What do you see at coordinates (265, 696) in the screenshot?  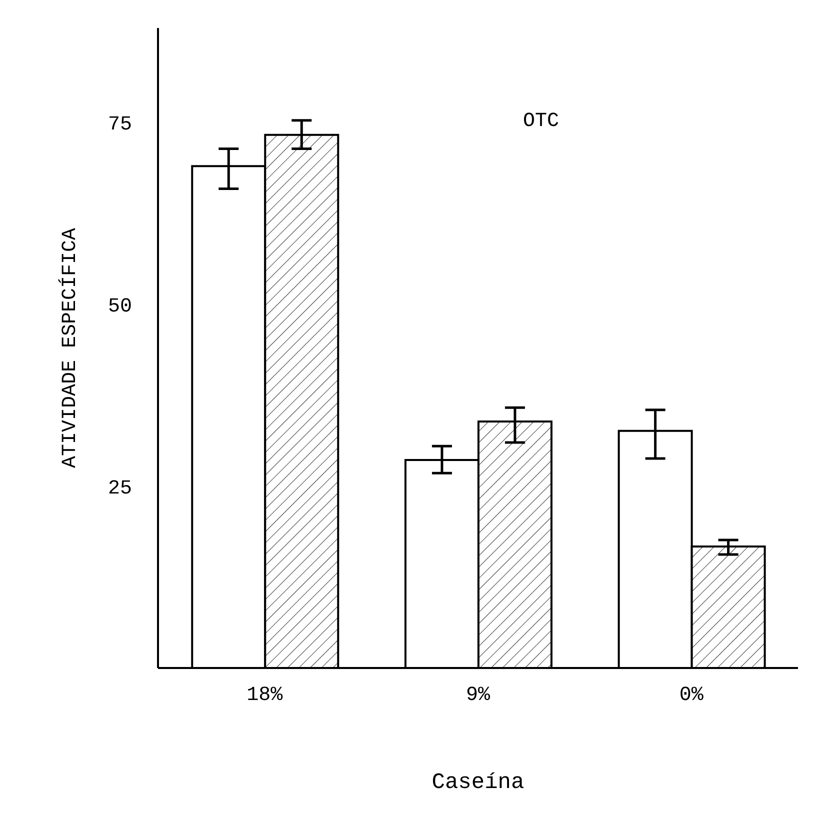 I see `x-tick-label: 18%` at bounding box center [265, 696].